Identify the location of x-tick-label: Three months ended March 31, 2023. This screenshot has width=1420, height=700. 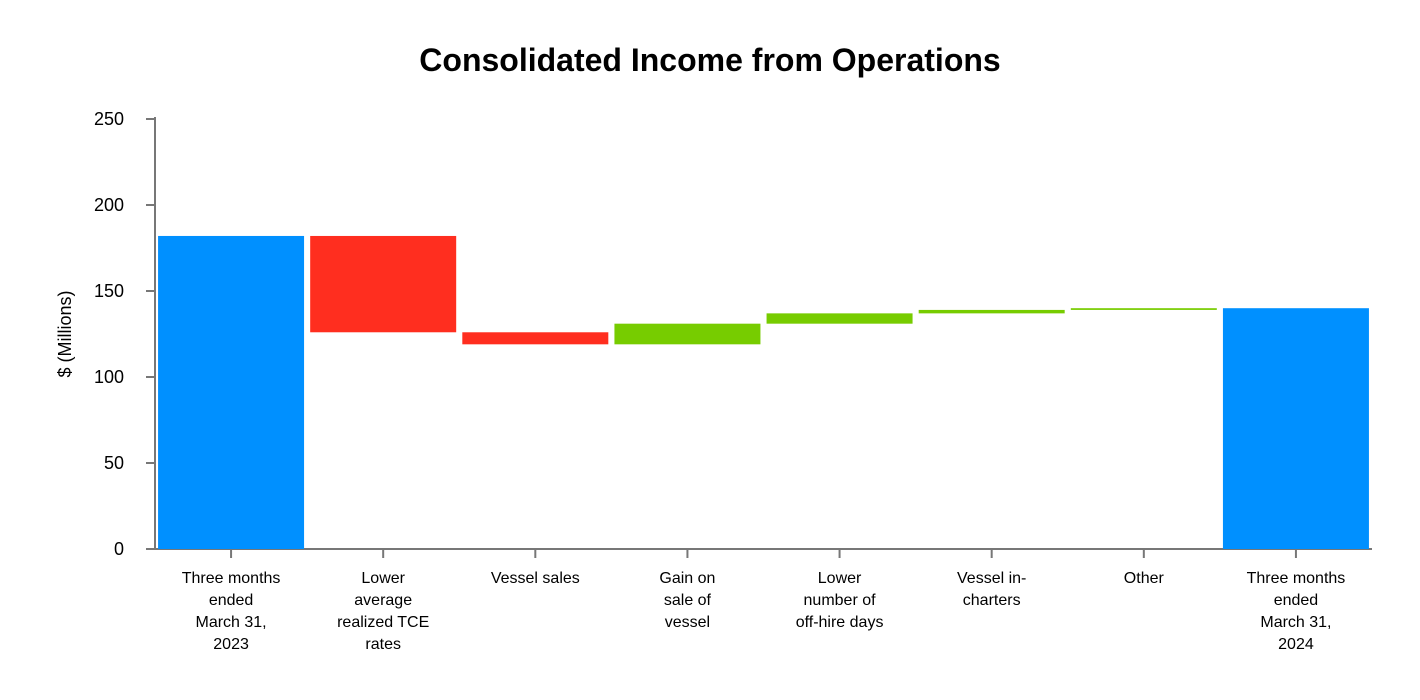
(231, 611).